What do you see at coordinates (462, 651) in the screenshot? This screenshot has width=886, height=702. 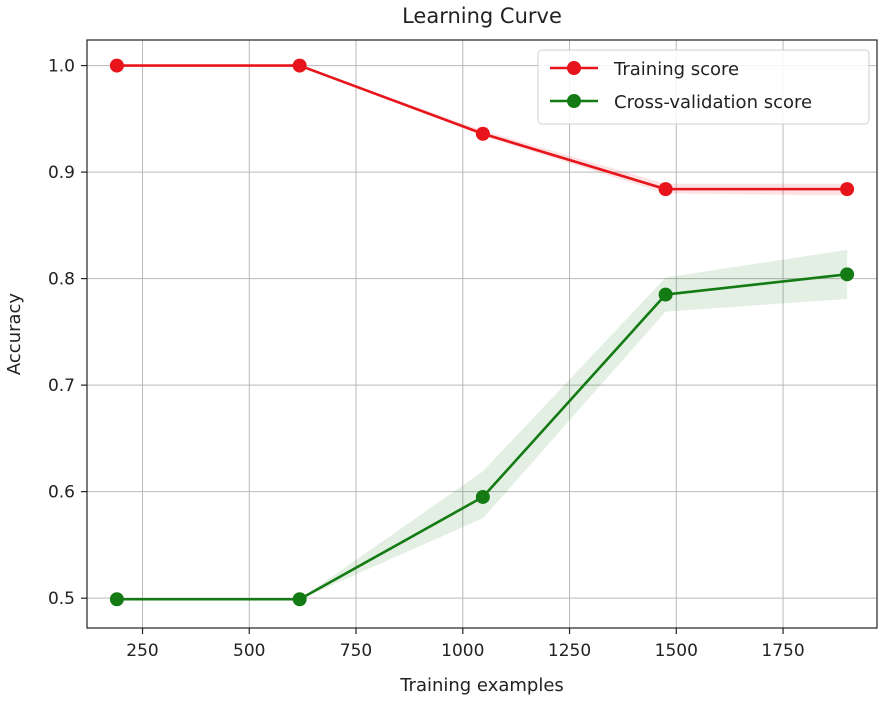 I see `x-tick-label: 1000` at bounding box center [462, 651].